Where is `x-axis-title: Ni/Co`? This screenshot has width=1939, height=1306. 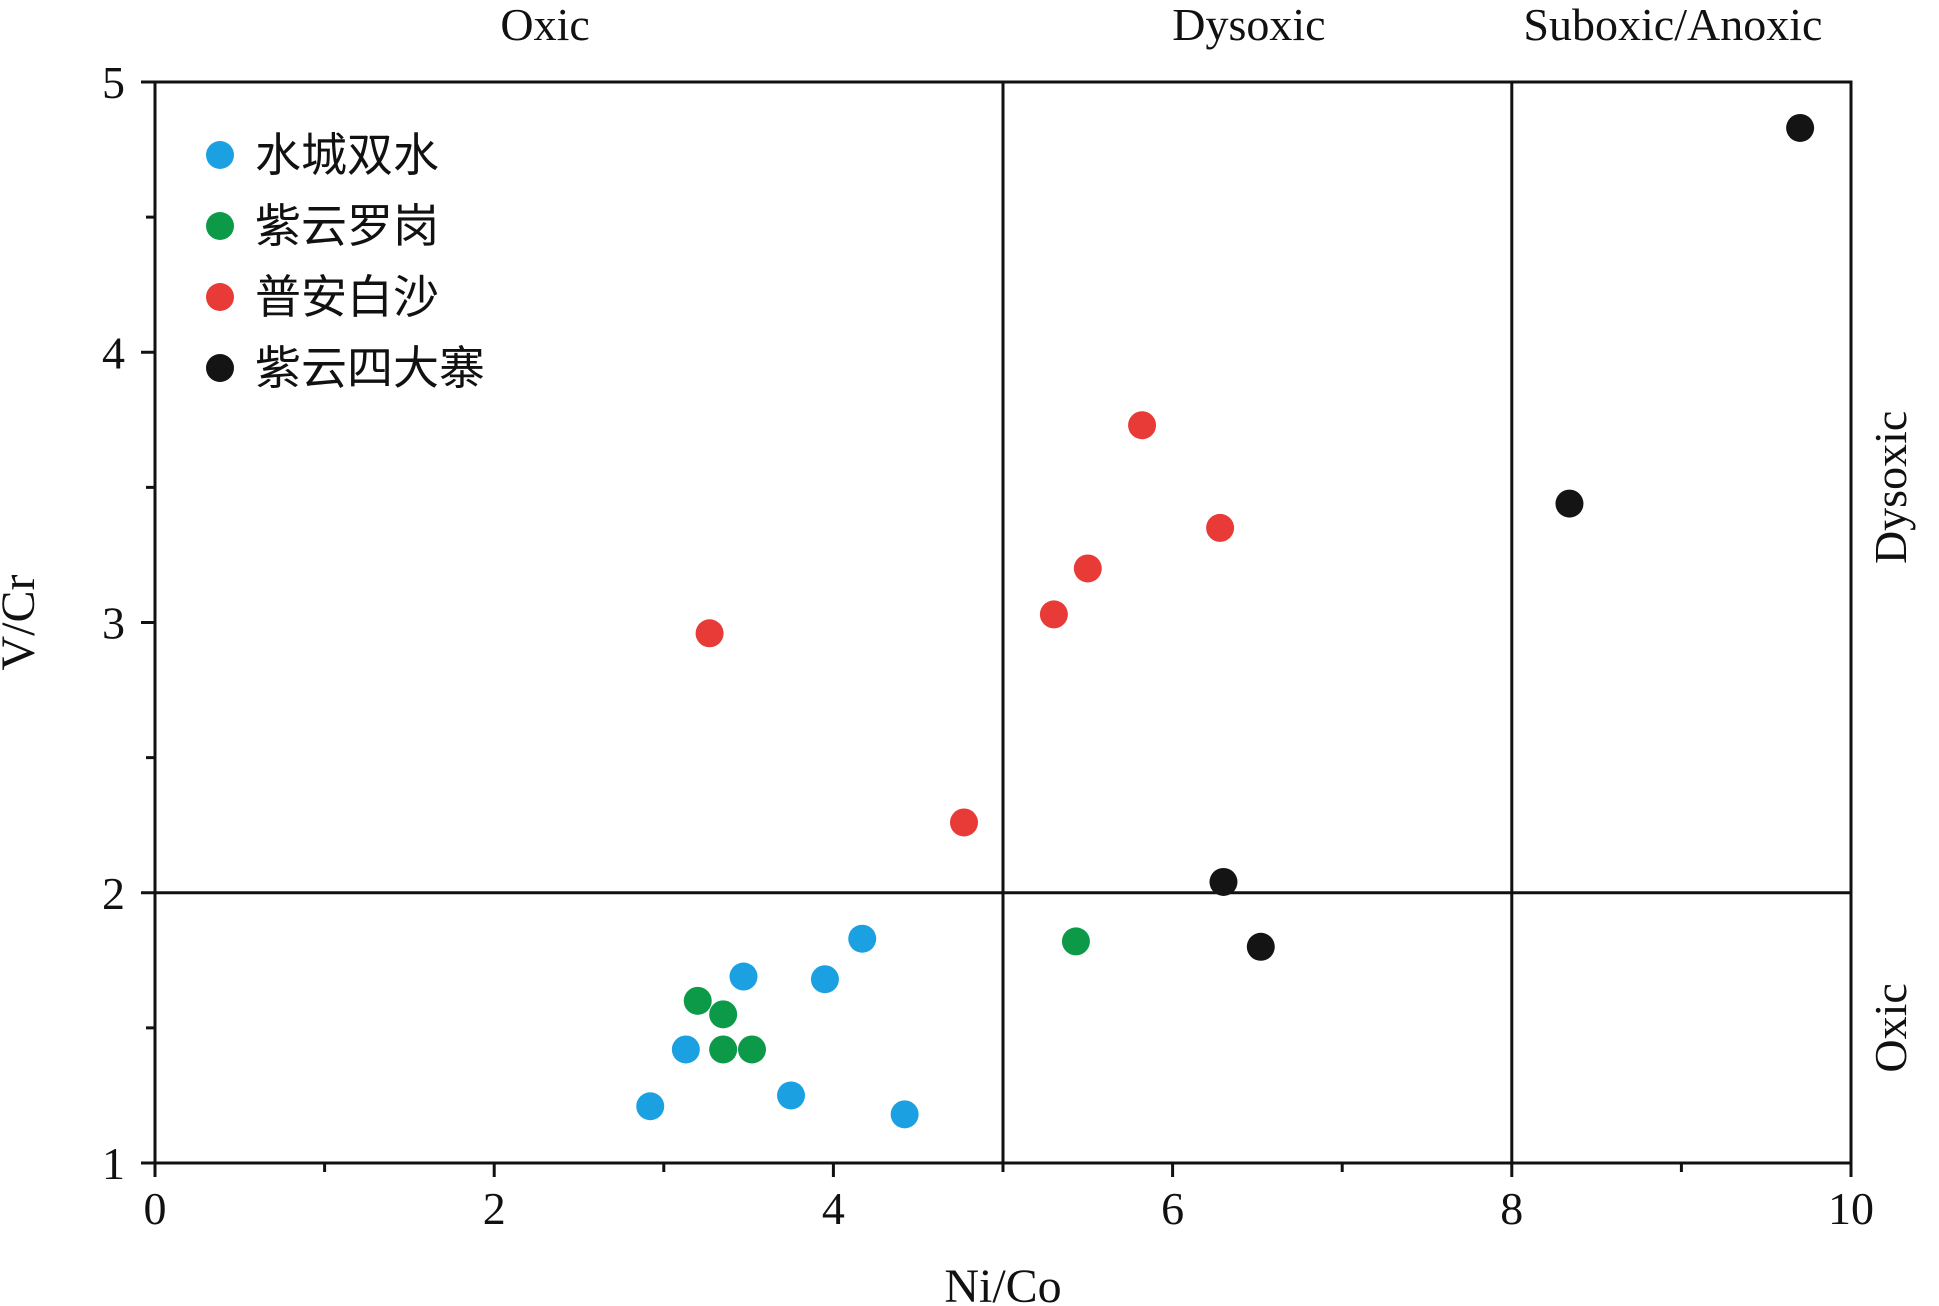
x-axis-title: Ni/Co is located at coordinates (1002, 1283).